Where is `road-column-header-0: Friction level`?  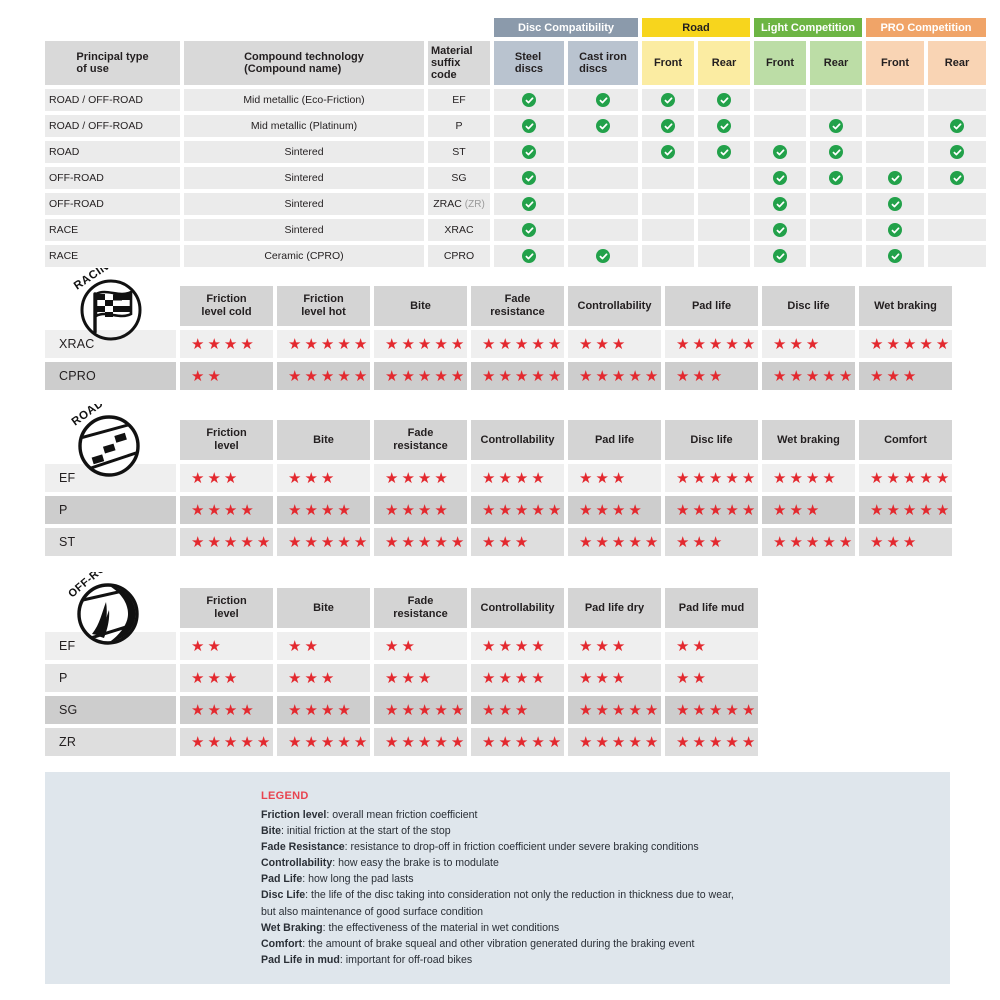 road-column-header-0: Friction level is located at coordinates (226, 440).